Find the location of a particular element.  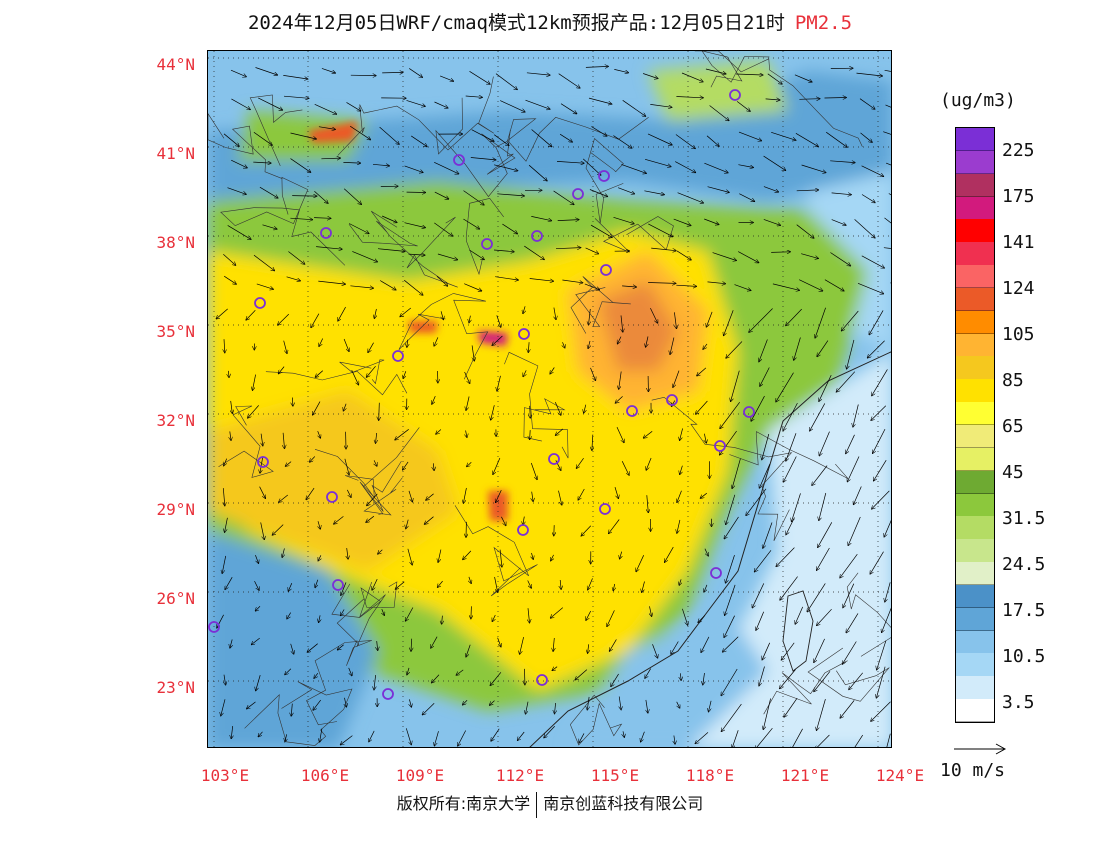

legend-tick: 105 is located at coordinates (1018, 334).